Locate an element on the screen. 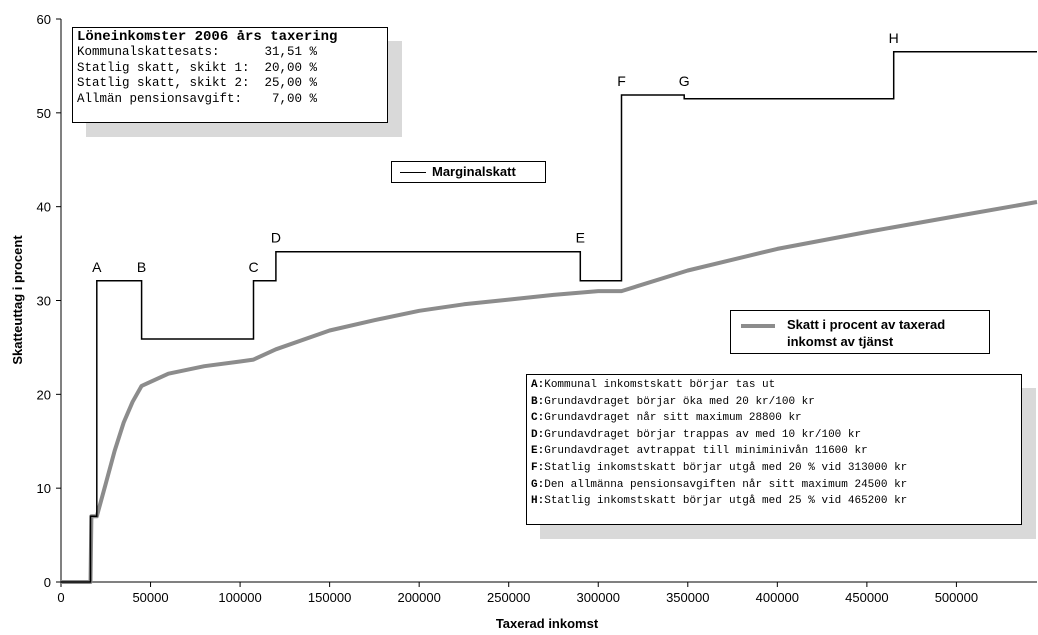 This screenshot has height=635, width=1038. note-key: C is located at coordinates (534, 418).